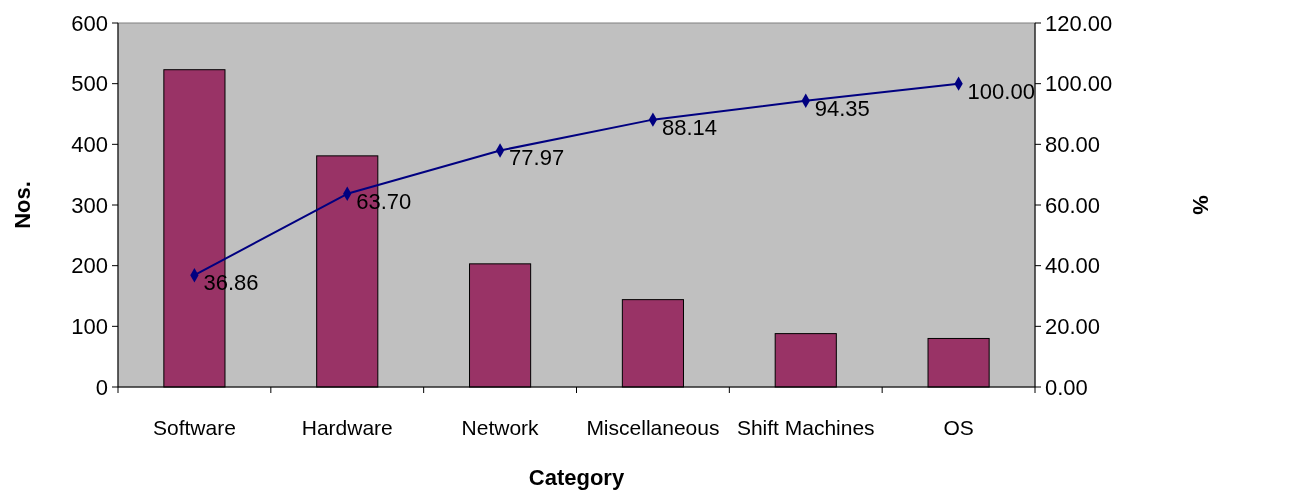  What do you see at coordinates (958, 427) in the screenshot?
I see `x-tick-label: OS` at bounding box center [958, 427].